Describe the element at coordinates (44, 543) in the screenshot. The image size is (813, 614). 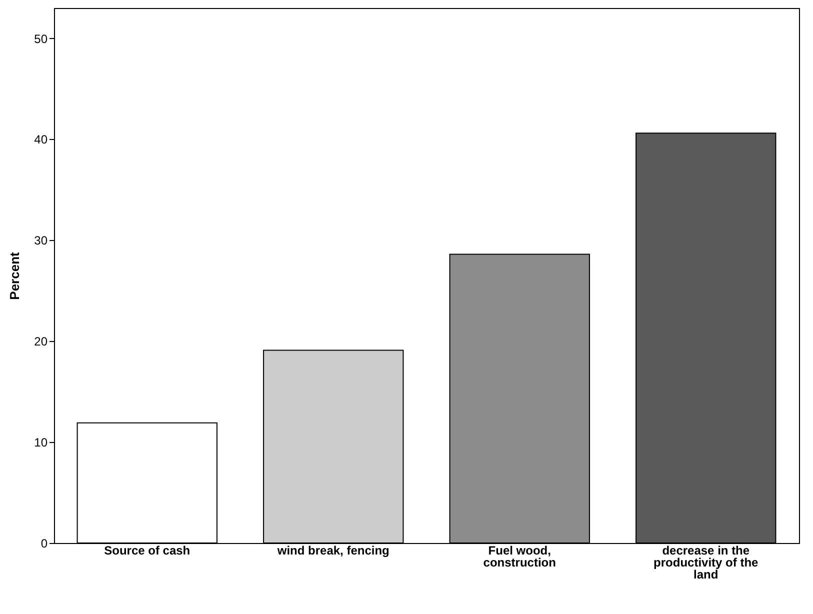
I see `y-tick-label: 0` at that location.